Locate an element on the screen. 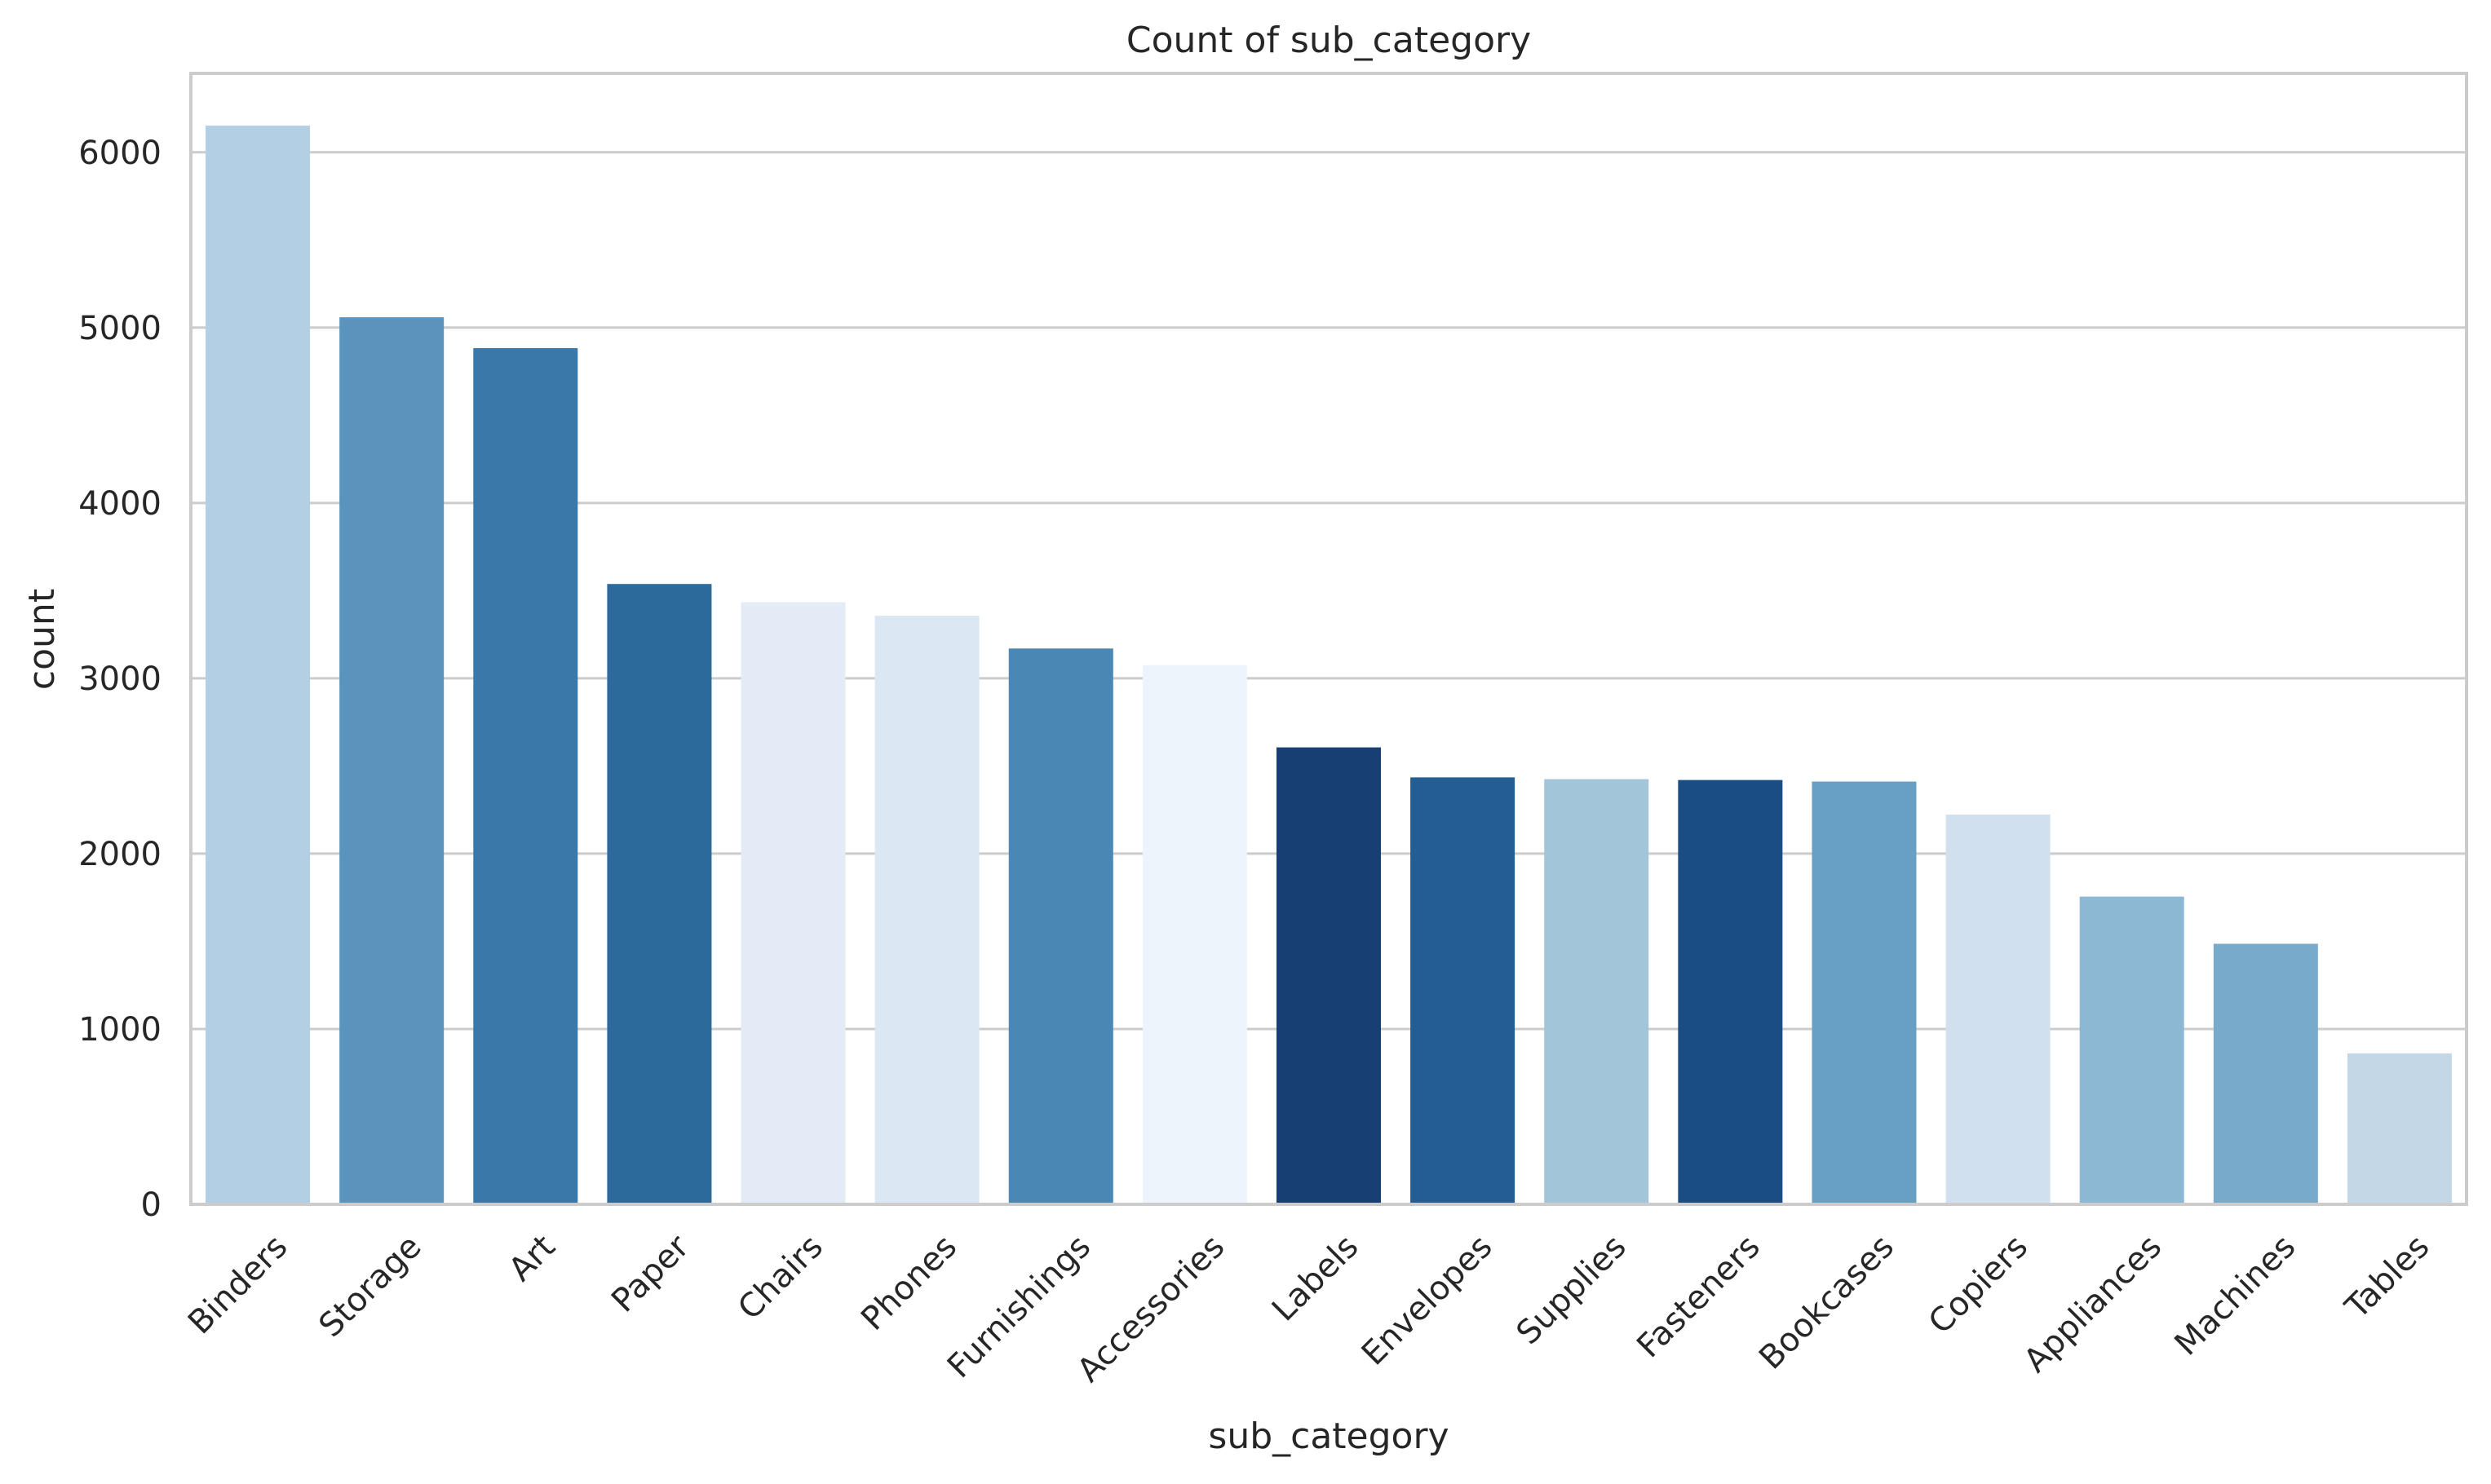  y-axis-title: count is located at coordinates (42, 639).